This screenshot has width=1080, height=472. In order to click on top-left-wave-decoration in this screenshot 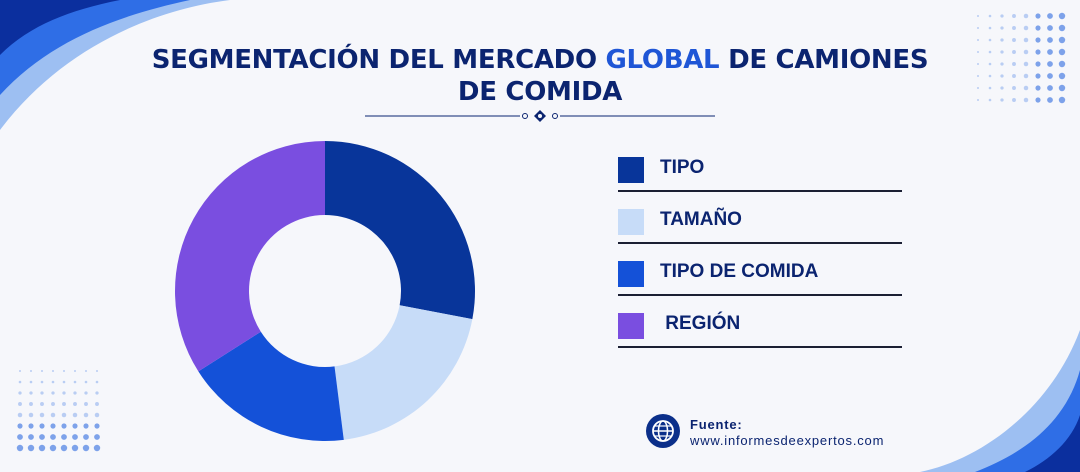, I will do `click(115, 65)`.